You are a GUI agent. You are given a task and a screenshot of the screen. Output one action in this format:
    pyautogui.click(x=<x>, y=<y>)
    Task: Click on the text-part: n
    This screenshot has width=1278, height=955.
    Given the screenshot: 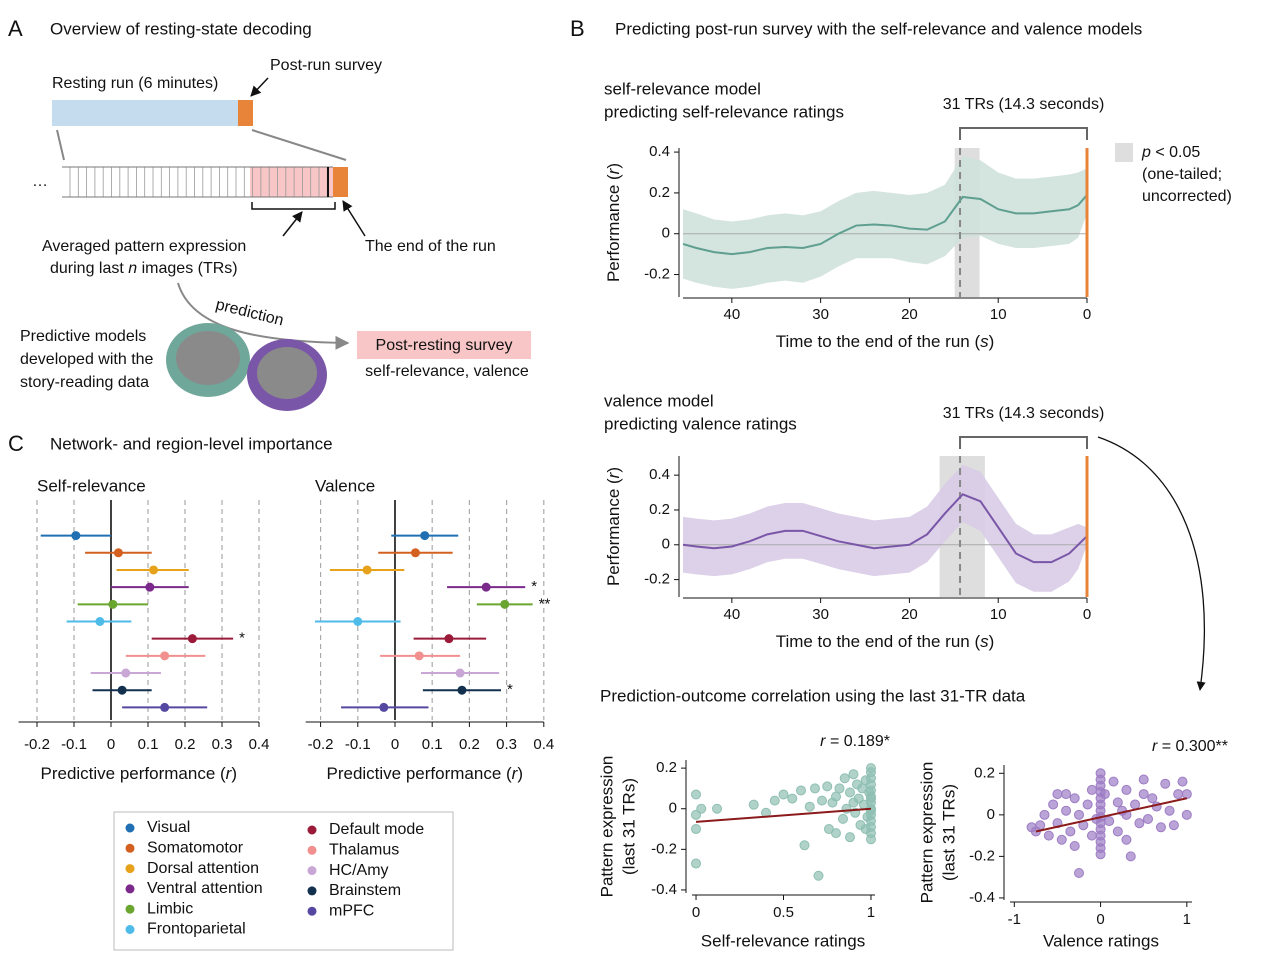 What is the action you would take?
    pyautogui.click(x=132, y=268)
    